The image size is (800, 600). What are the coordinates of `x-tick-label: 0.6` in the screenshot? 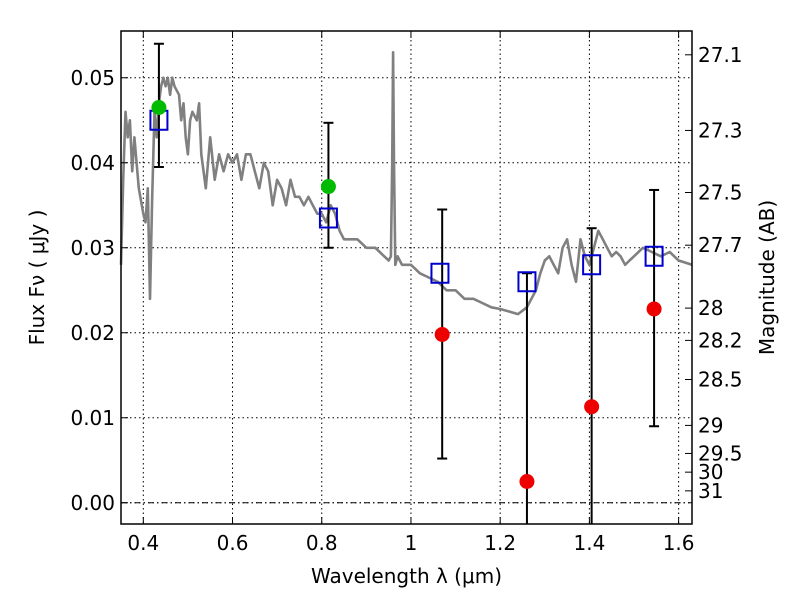 It's located at (233, 543).